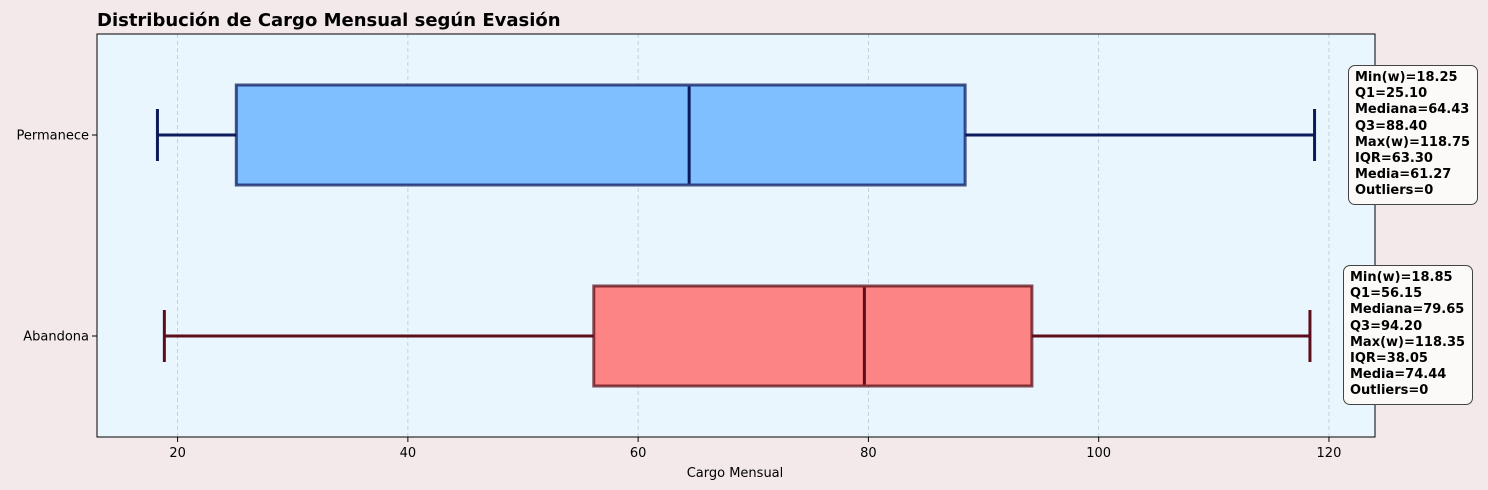 The width and height of the screenshot is (1488, 490). I want to click on stats-line: Mediana=79.65, so click(1407, 310).